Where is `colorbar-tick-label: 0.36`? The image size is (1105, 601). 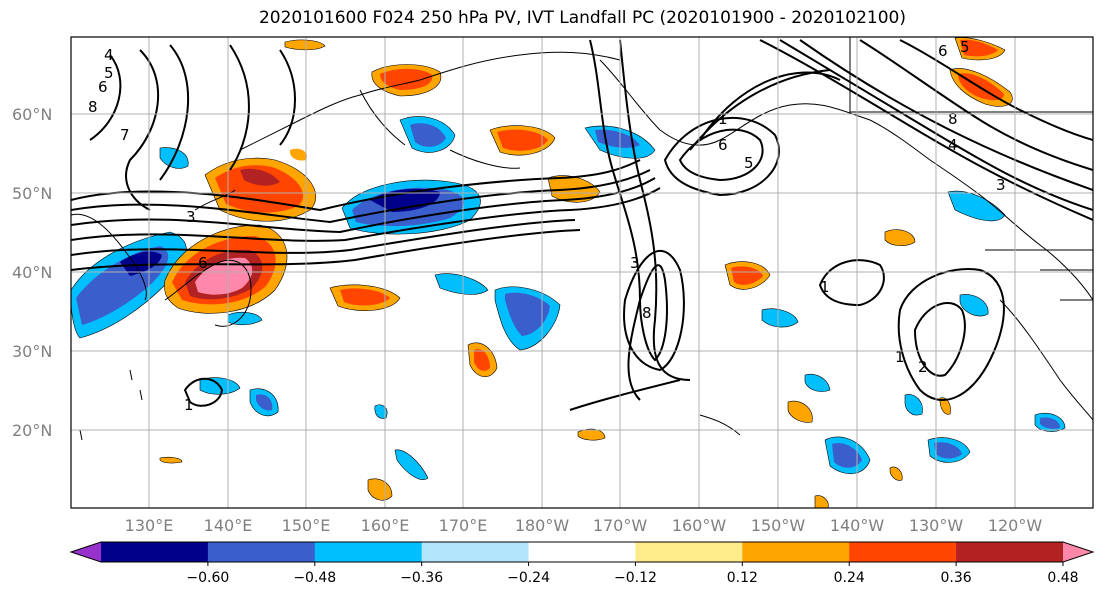 colorbar-tick-label: 0.36 is located at coordinates (956, 578).